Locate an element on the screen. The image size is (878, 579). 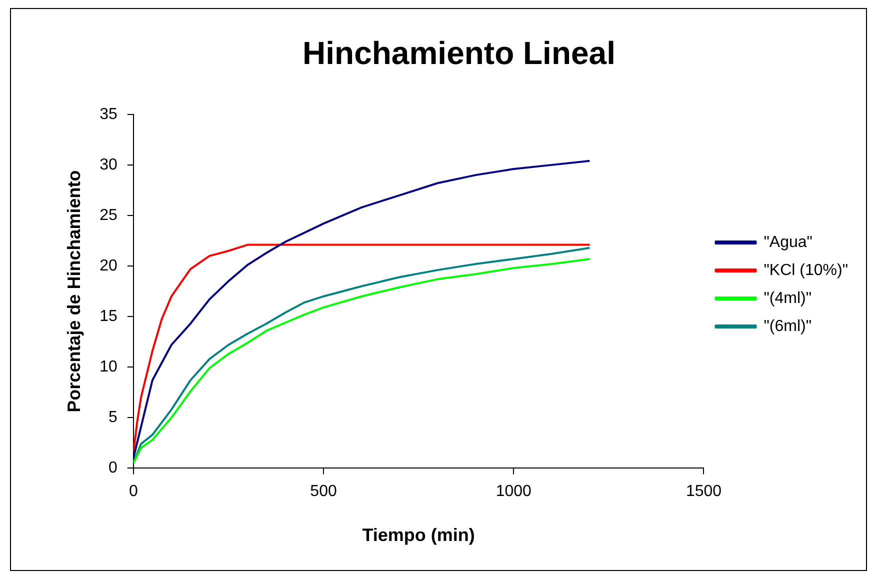
x-tick-label: 1500 is located at coordinates (704, 491).